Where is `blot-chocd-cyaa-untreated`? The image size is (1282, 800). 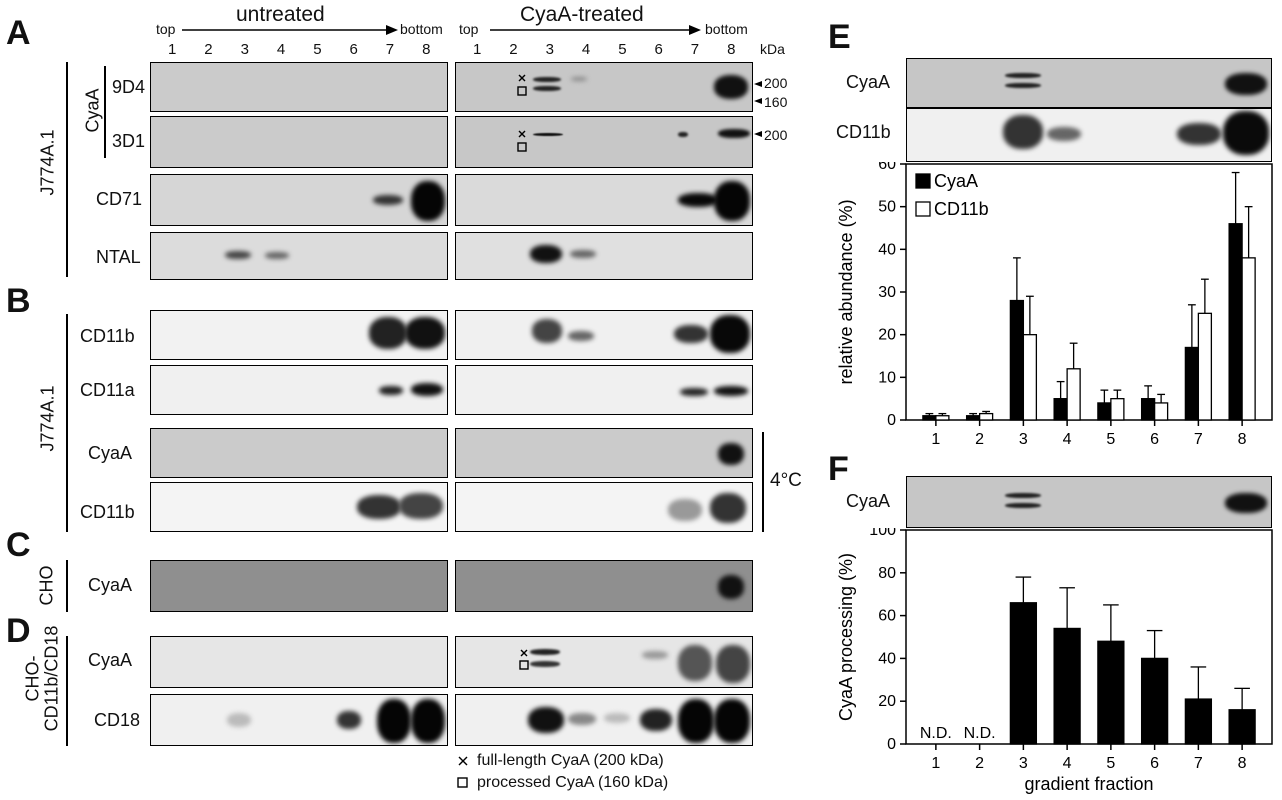
blot-chocd-cyaa-untreated is located at coordinates (299, 662).